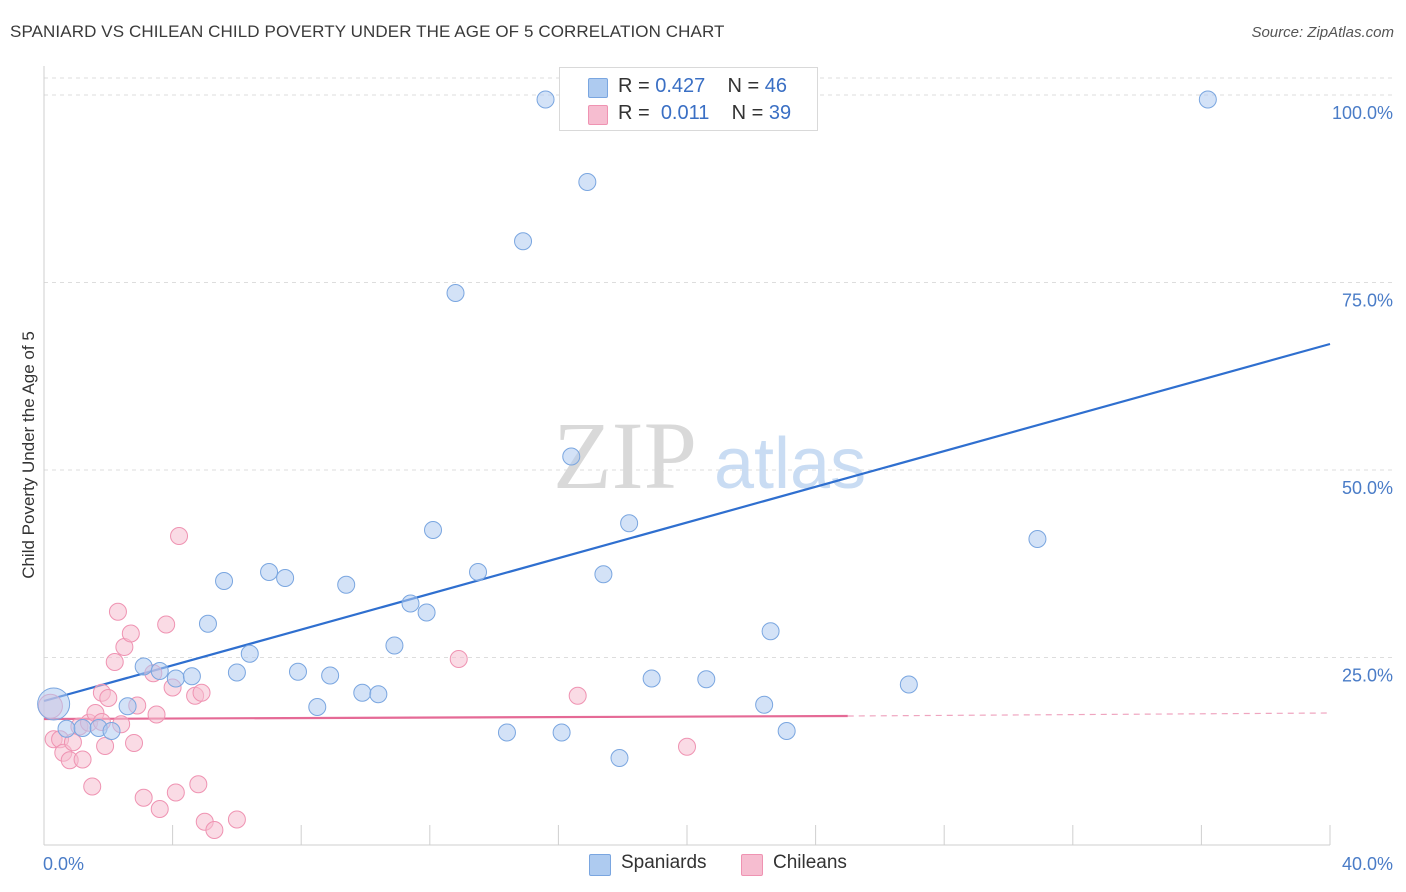 The image size is (1406, 892). What do you see at coordinates (810, 862) in the screenshot?
I see `chileans-legend-label: Chileans` at bounding box center [810, 862].